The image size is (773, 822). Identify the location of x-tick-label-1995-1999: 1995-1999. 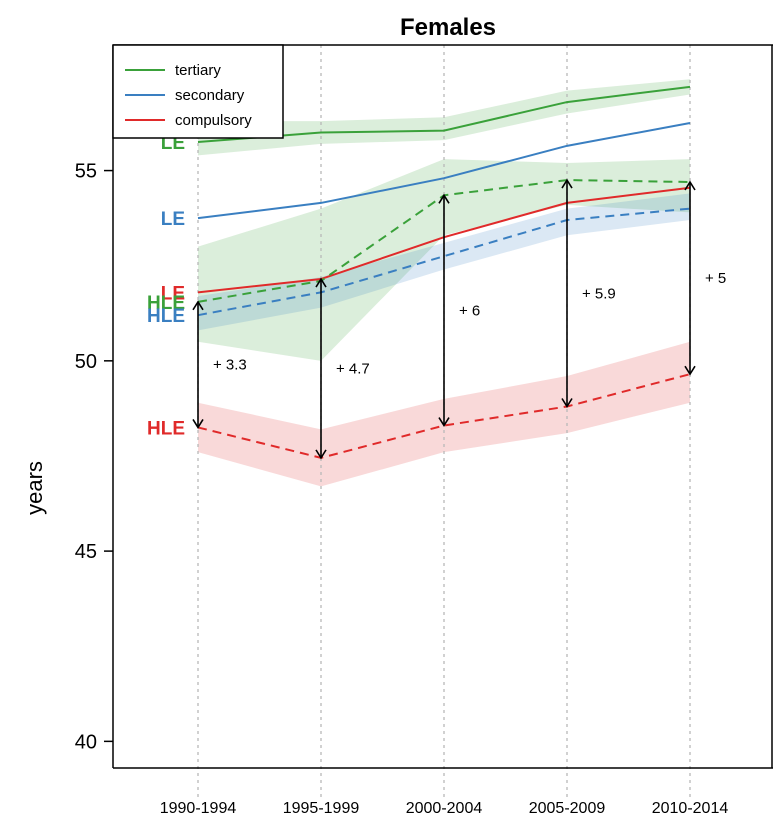
(321, 808).